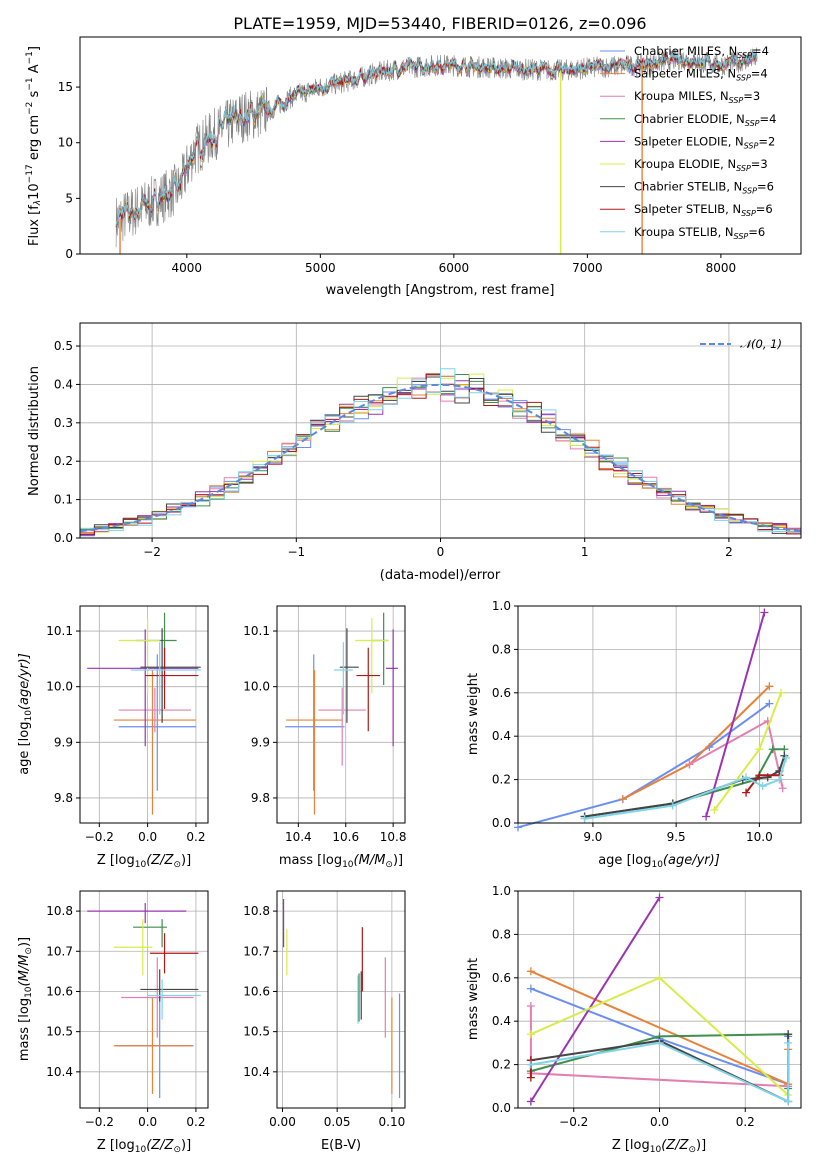 This screenshot has width=819, height=1170. I want to click on residual-histograms, so click(440, 452).